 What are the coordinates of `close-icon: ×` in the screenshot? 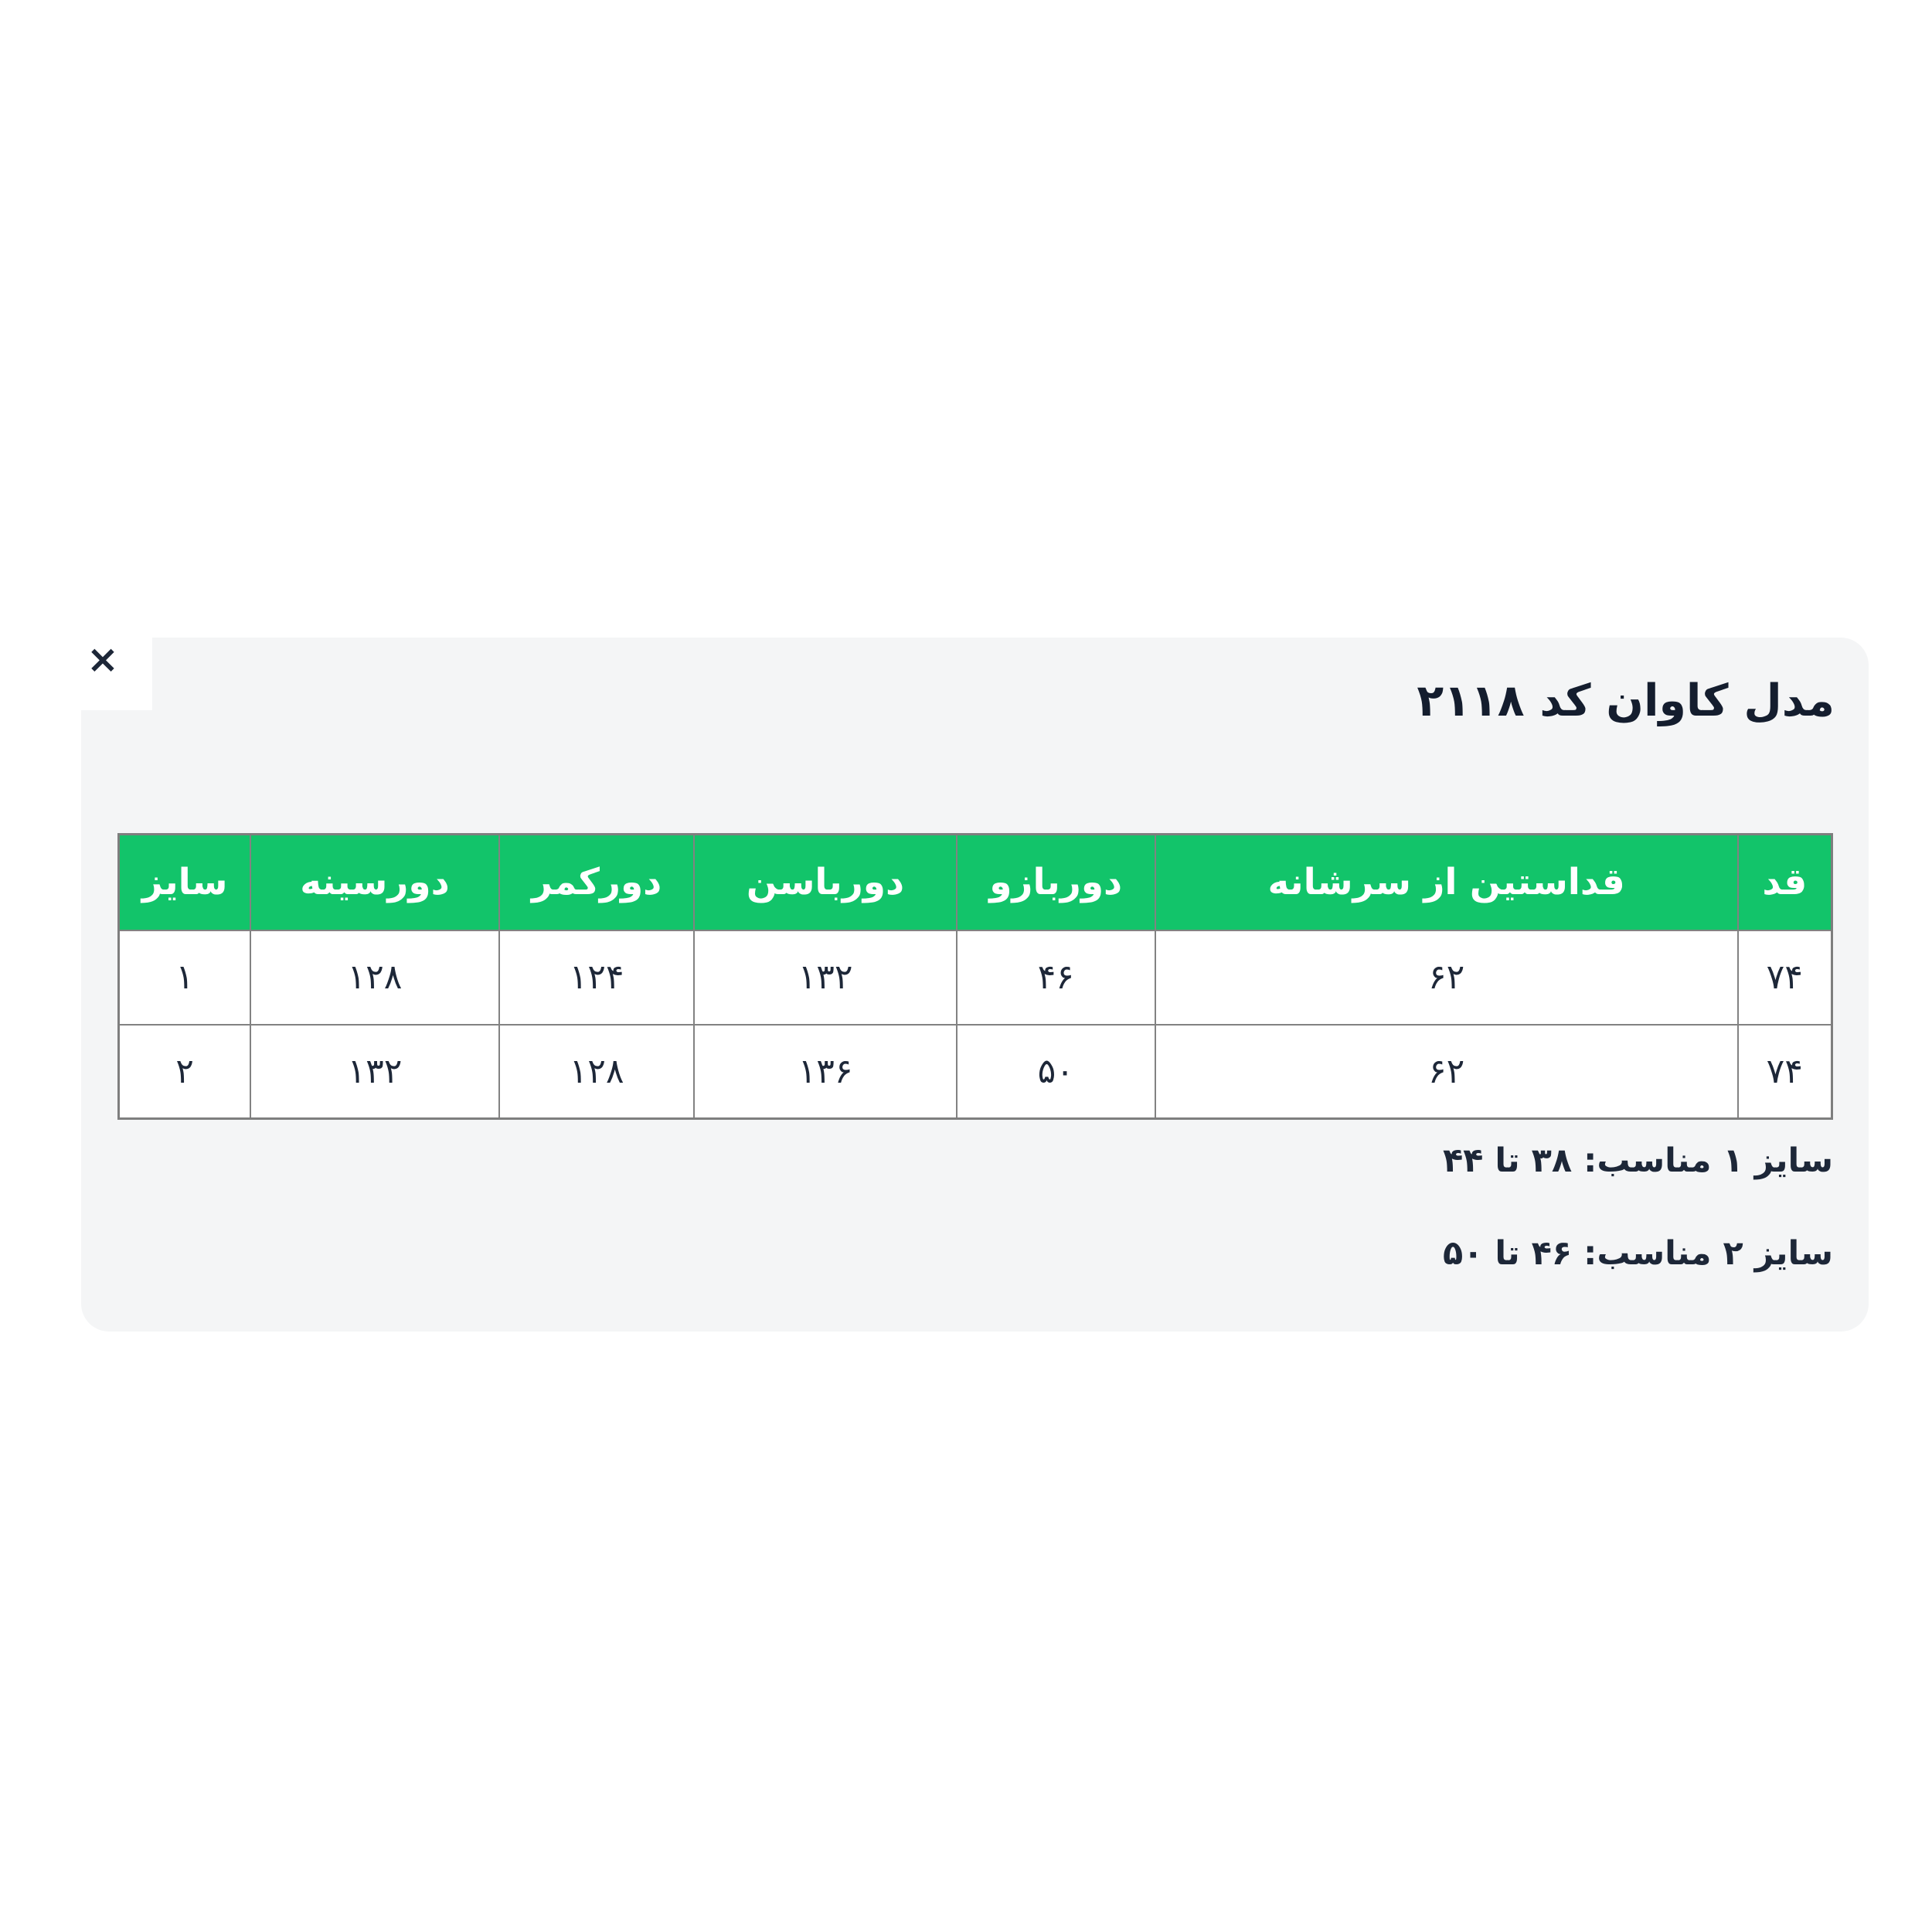 It's located at (103, 660).